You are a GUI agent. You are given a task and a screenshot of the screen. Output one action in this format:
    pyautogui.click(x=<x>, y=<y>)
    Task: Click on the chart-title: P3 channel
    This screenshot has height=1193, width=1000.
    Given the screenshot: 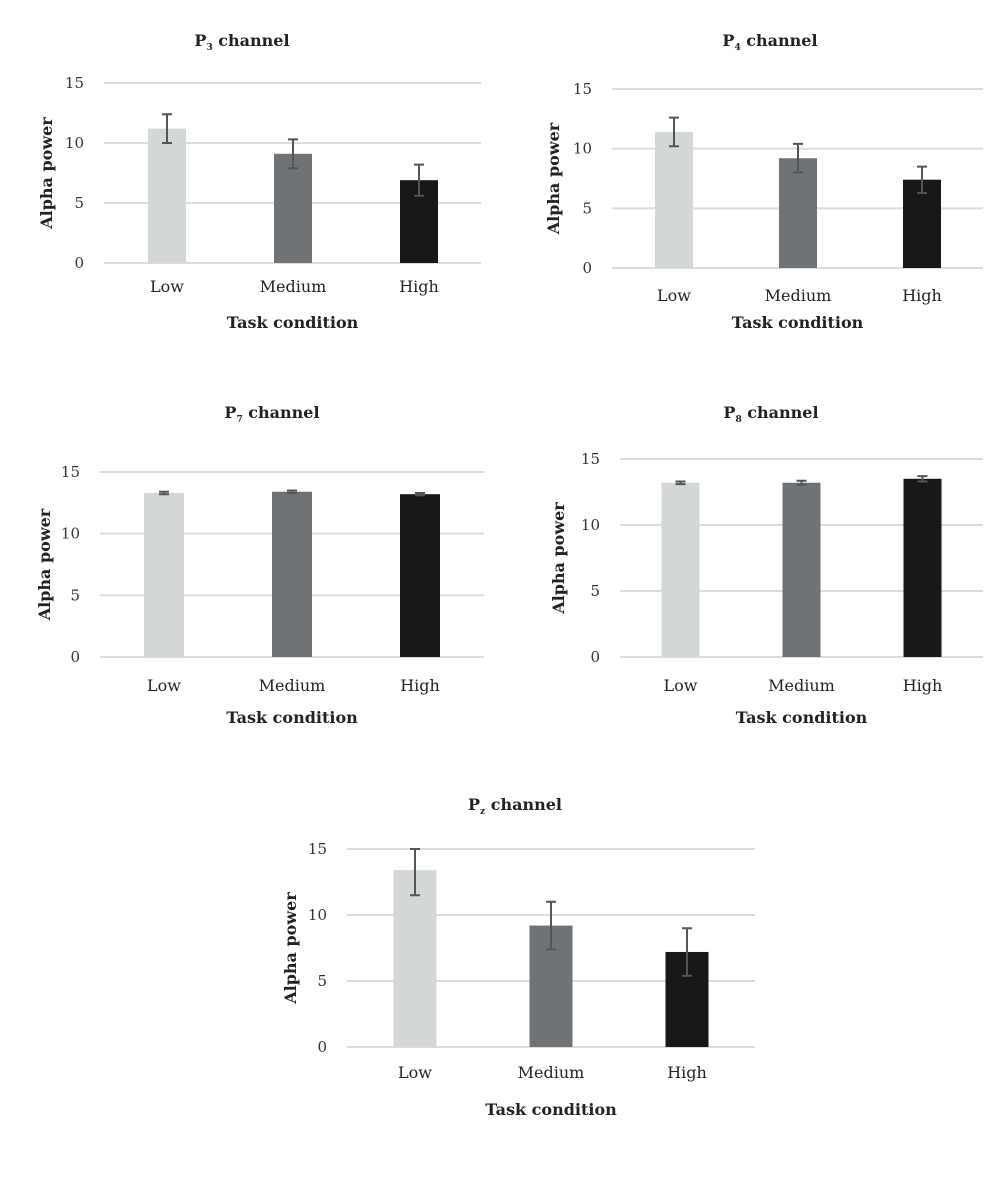 What is the action you would take?
    pyautogui.click(x=241, y=42)
    